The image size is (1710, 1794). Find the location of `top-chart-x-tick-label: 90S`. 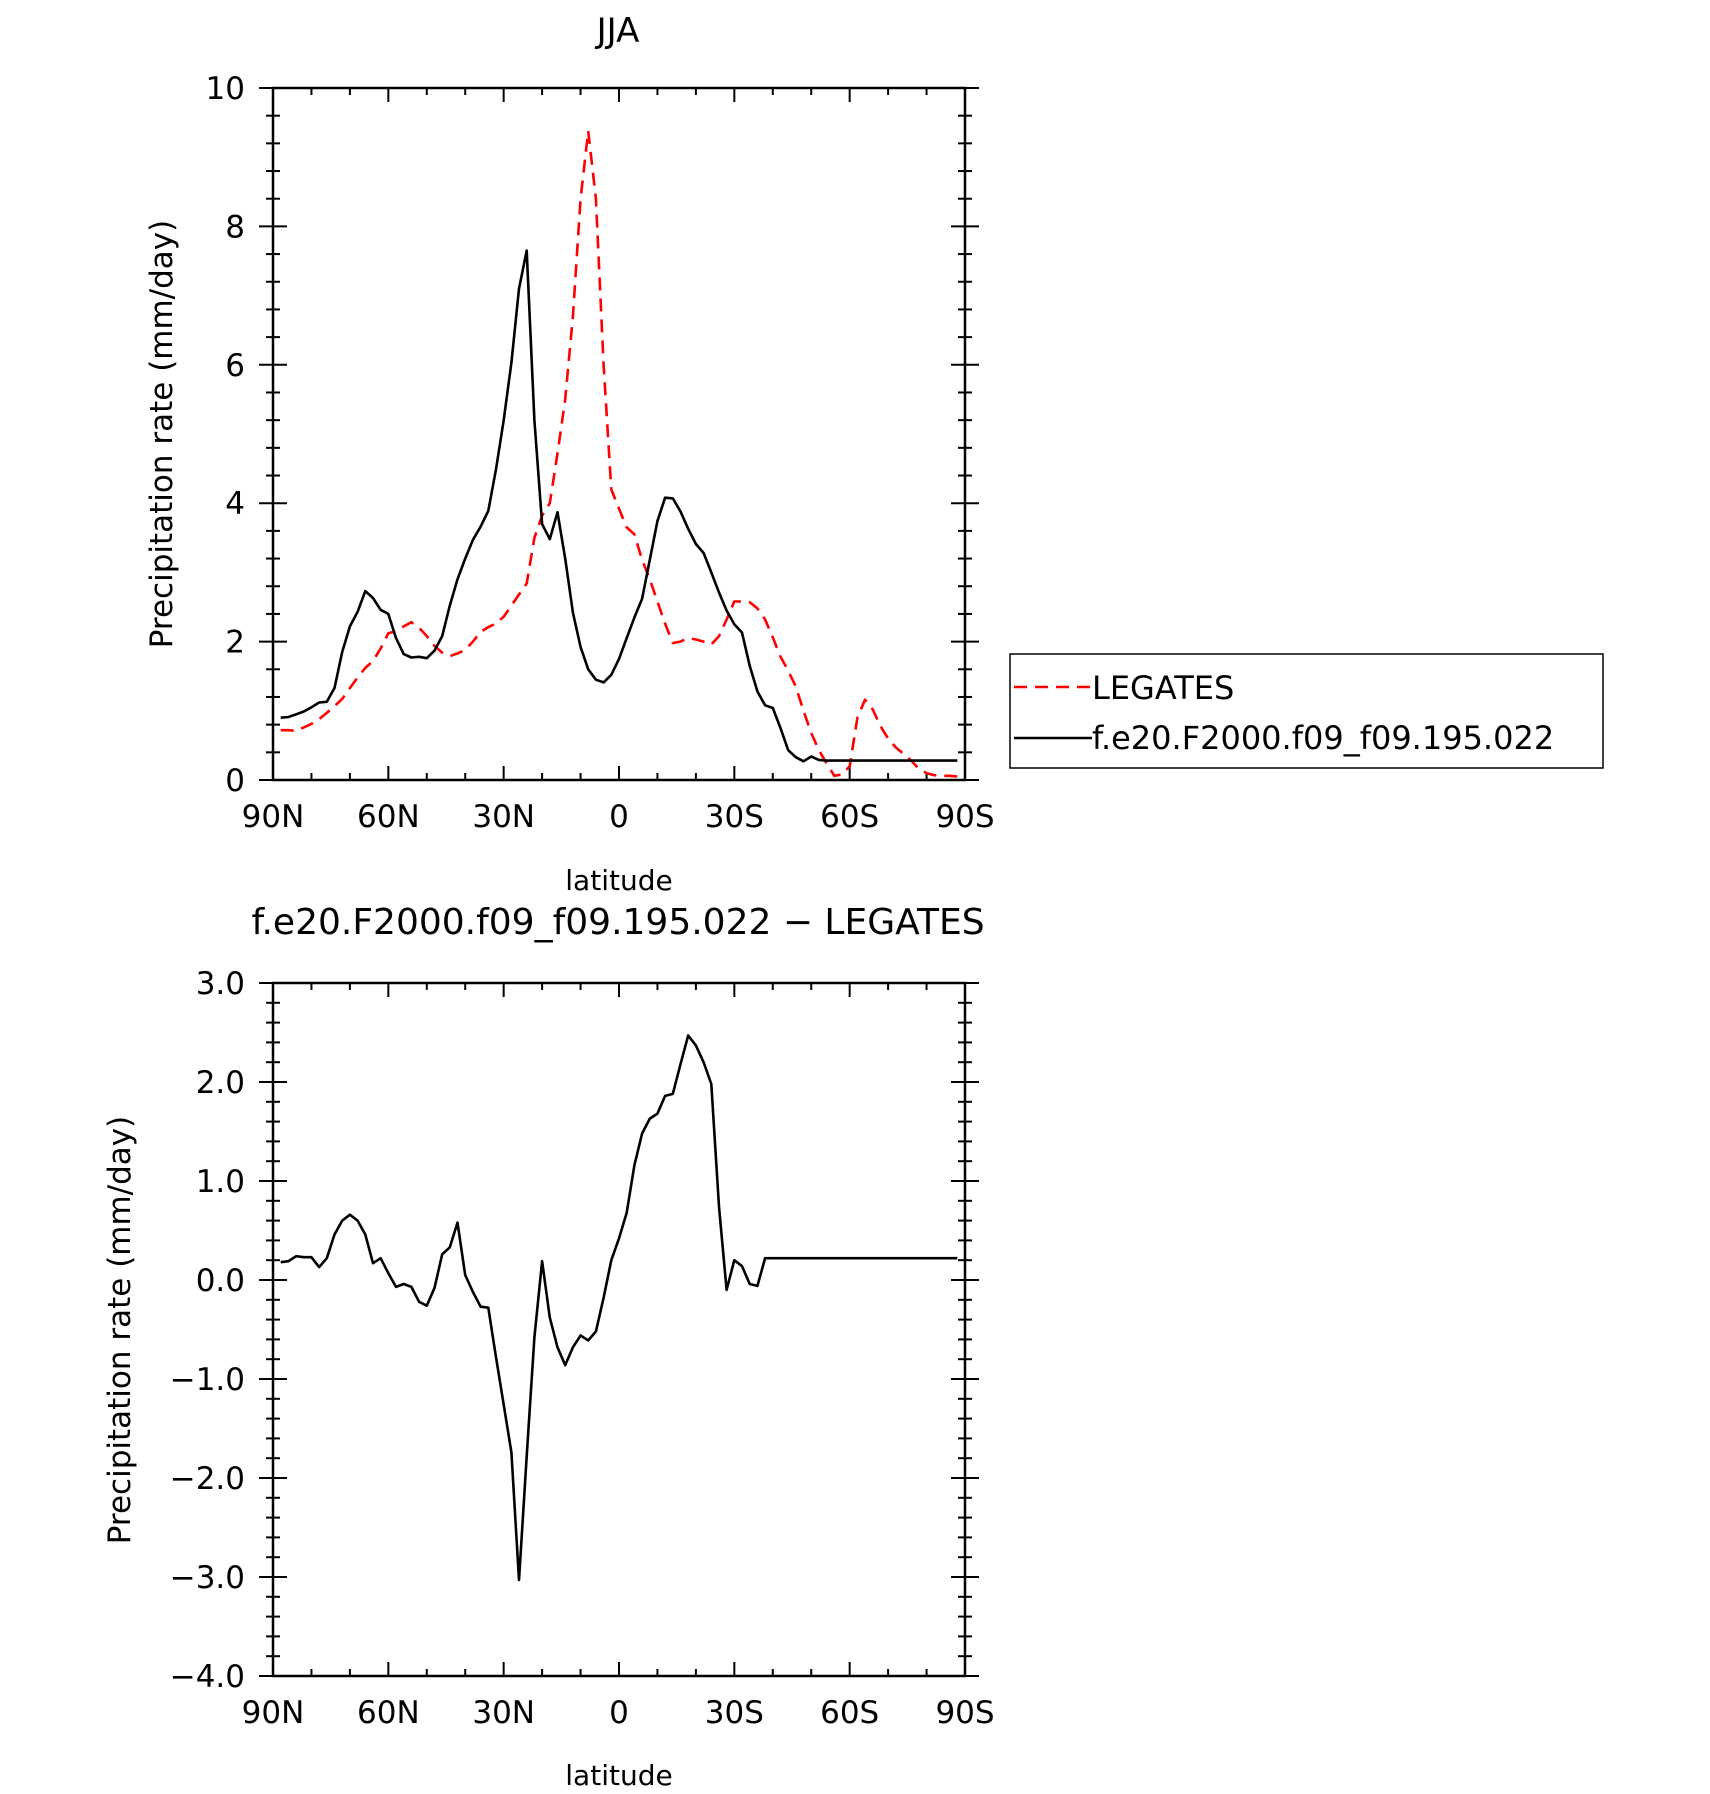

top-chart-x-tick-label: 90S is located at coordinates (964, 817).